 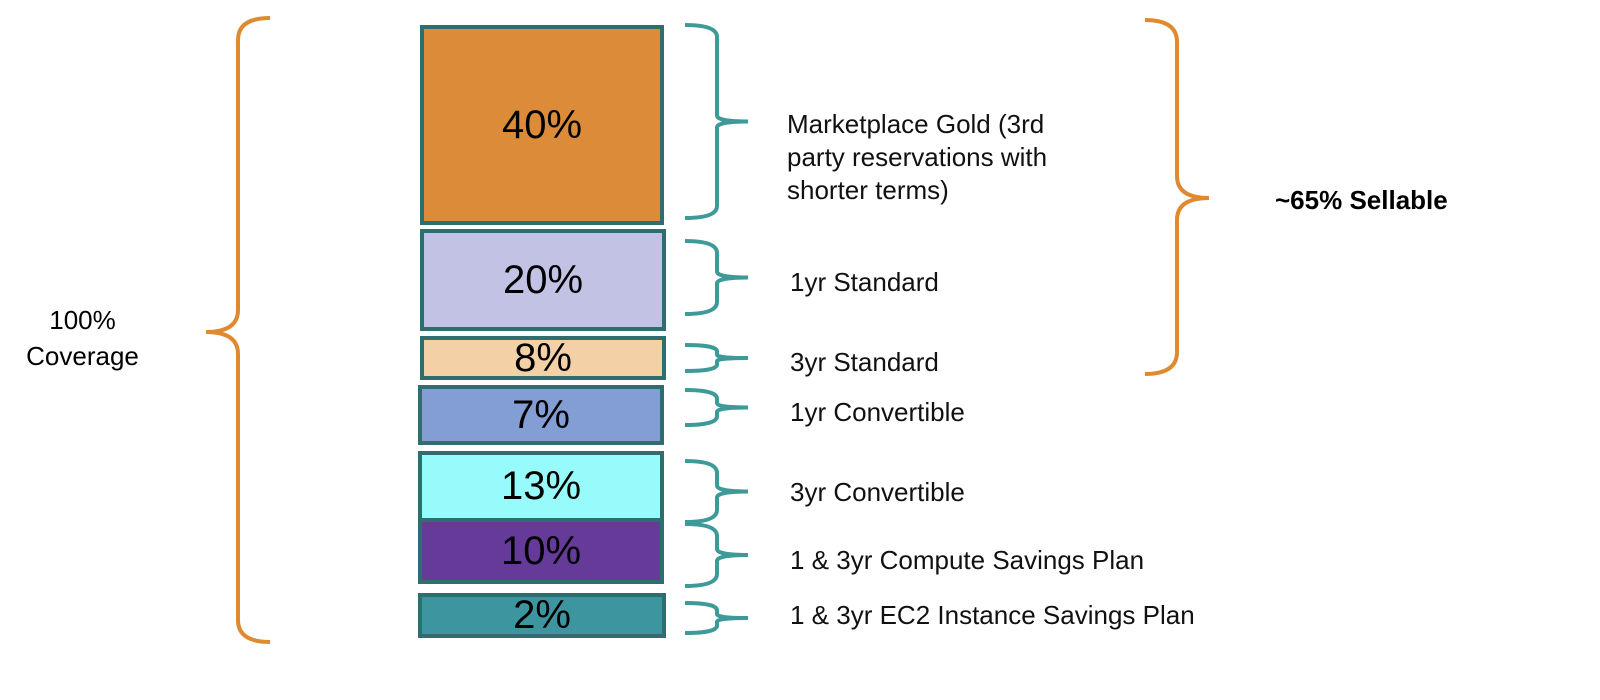 I want to click on segment-value: 2%, so click(x=542, y=615).